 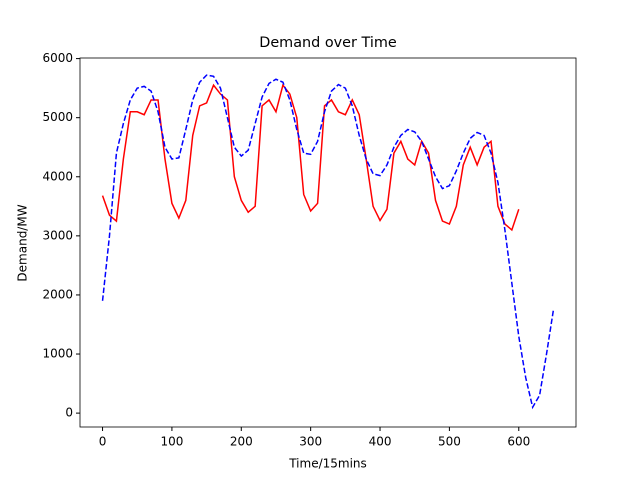 What do you see at coordinates (69, 413) in the screenshot?
I see `y-tick-label: 0` at bounding box center [69, 413].